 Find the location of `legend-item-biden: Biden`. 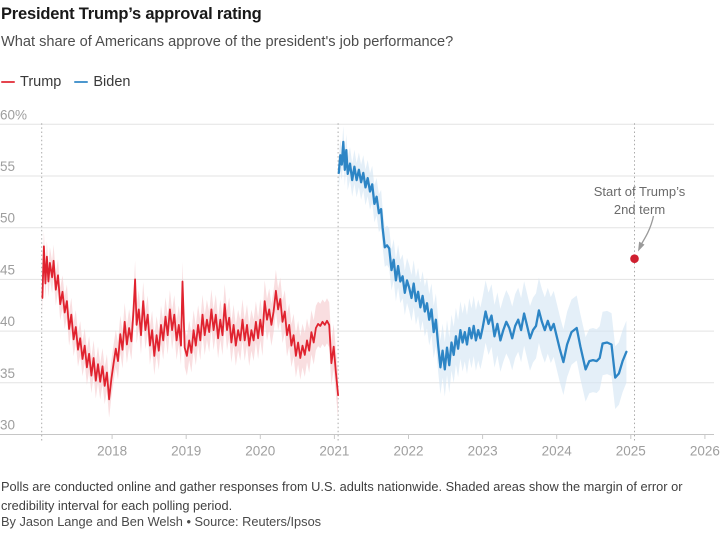

legend-item-biden: Biden is located at coordinates (102, 82).